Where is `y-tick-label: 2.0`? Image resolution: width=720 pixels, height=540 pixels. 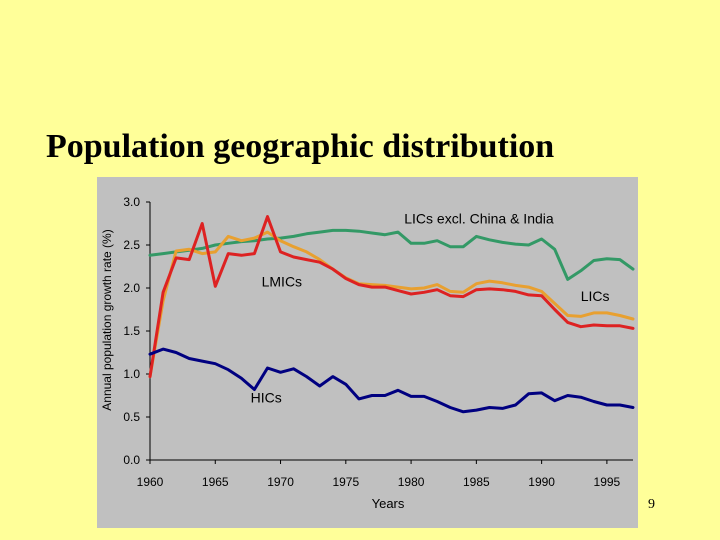
y-tick-label: 2.0 is located at coordinates (131, 288).